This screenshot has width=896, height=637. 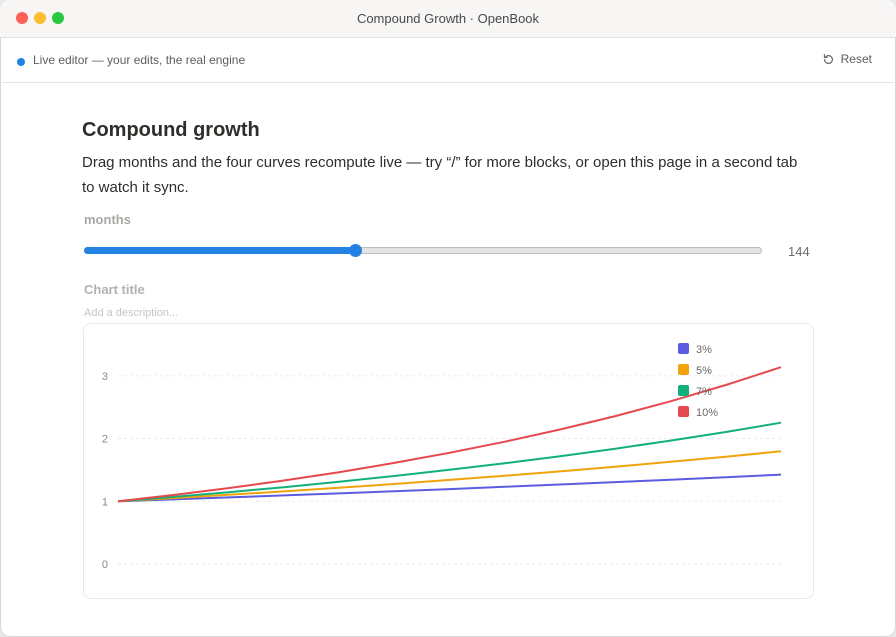 What do you see at coordinates (220, 250) in the screenshot?
I see `months-slider-fill` at bounding box center [220, 250].